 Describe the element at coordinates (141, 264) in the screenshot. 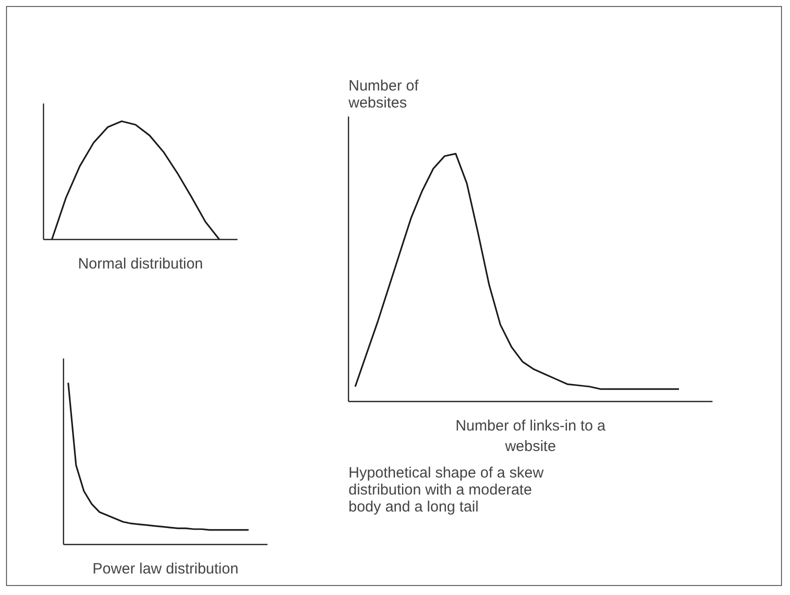

I see `x-axis-title: Normal distribution` at that location.